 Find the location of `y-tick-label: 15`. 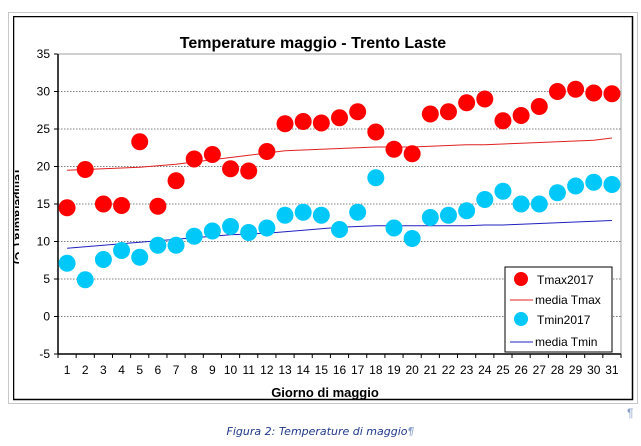

y-tick-label: 15 is located at coordinates (44, 204).